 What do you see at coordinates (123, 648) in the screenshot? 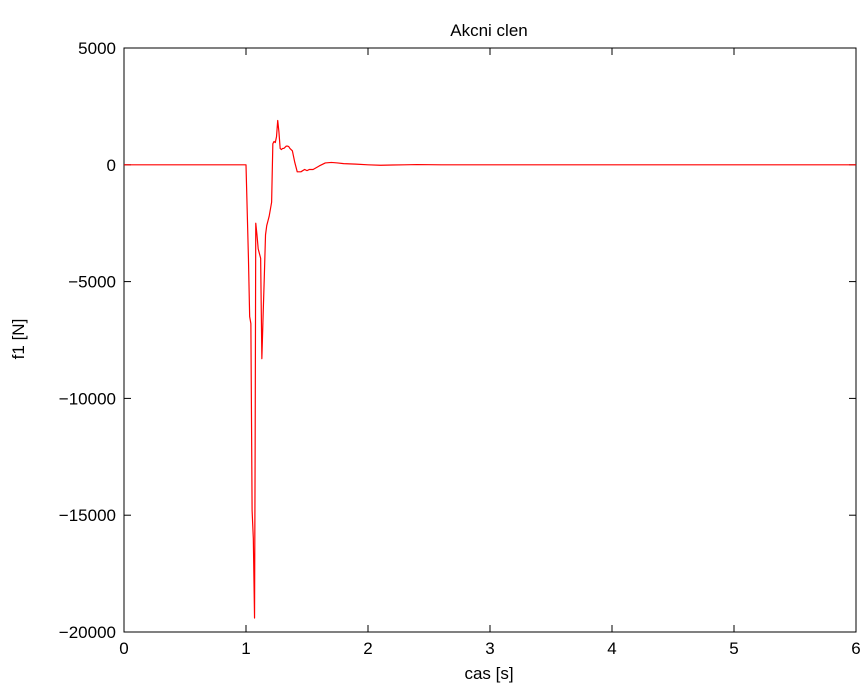
I see `x-tick-label: 0` at bounding box center [123, 648].